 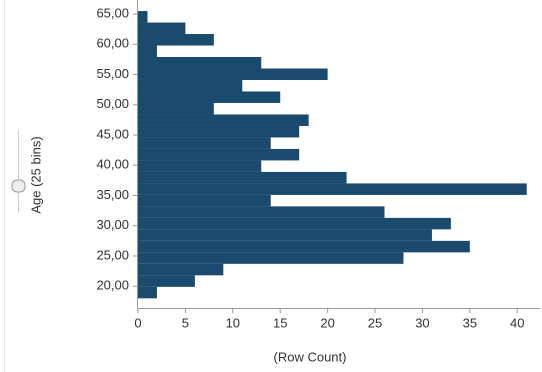 What do you see at coordinates (233, 322) in the screenshot?
I see `x-tick-label: 10` at bounding box center [233, 322].